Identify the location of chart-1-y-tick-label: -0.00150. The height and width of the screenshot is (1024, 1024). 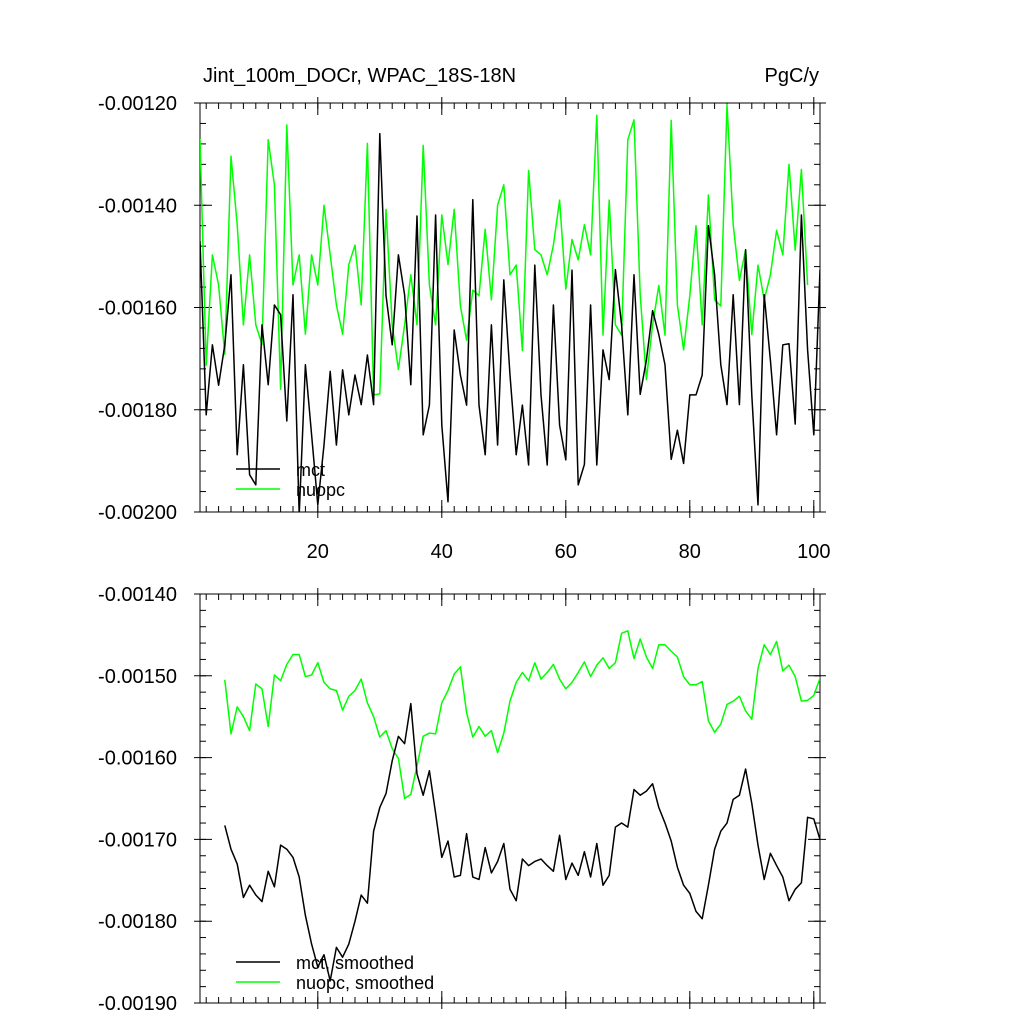
(137, 677).